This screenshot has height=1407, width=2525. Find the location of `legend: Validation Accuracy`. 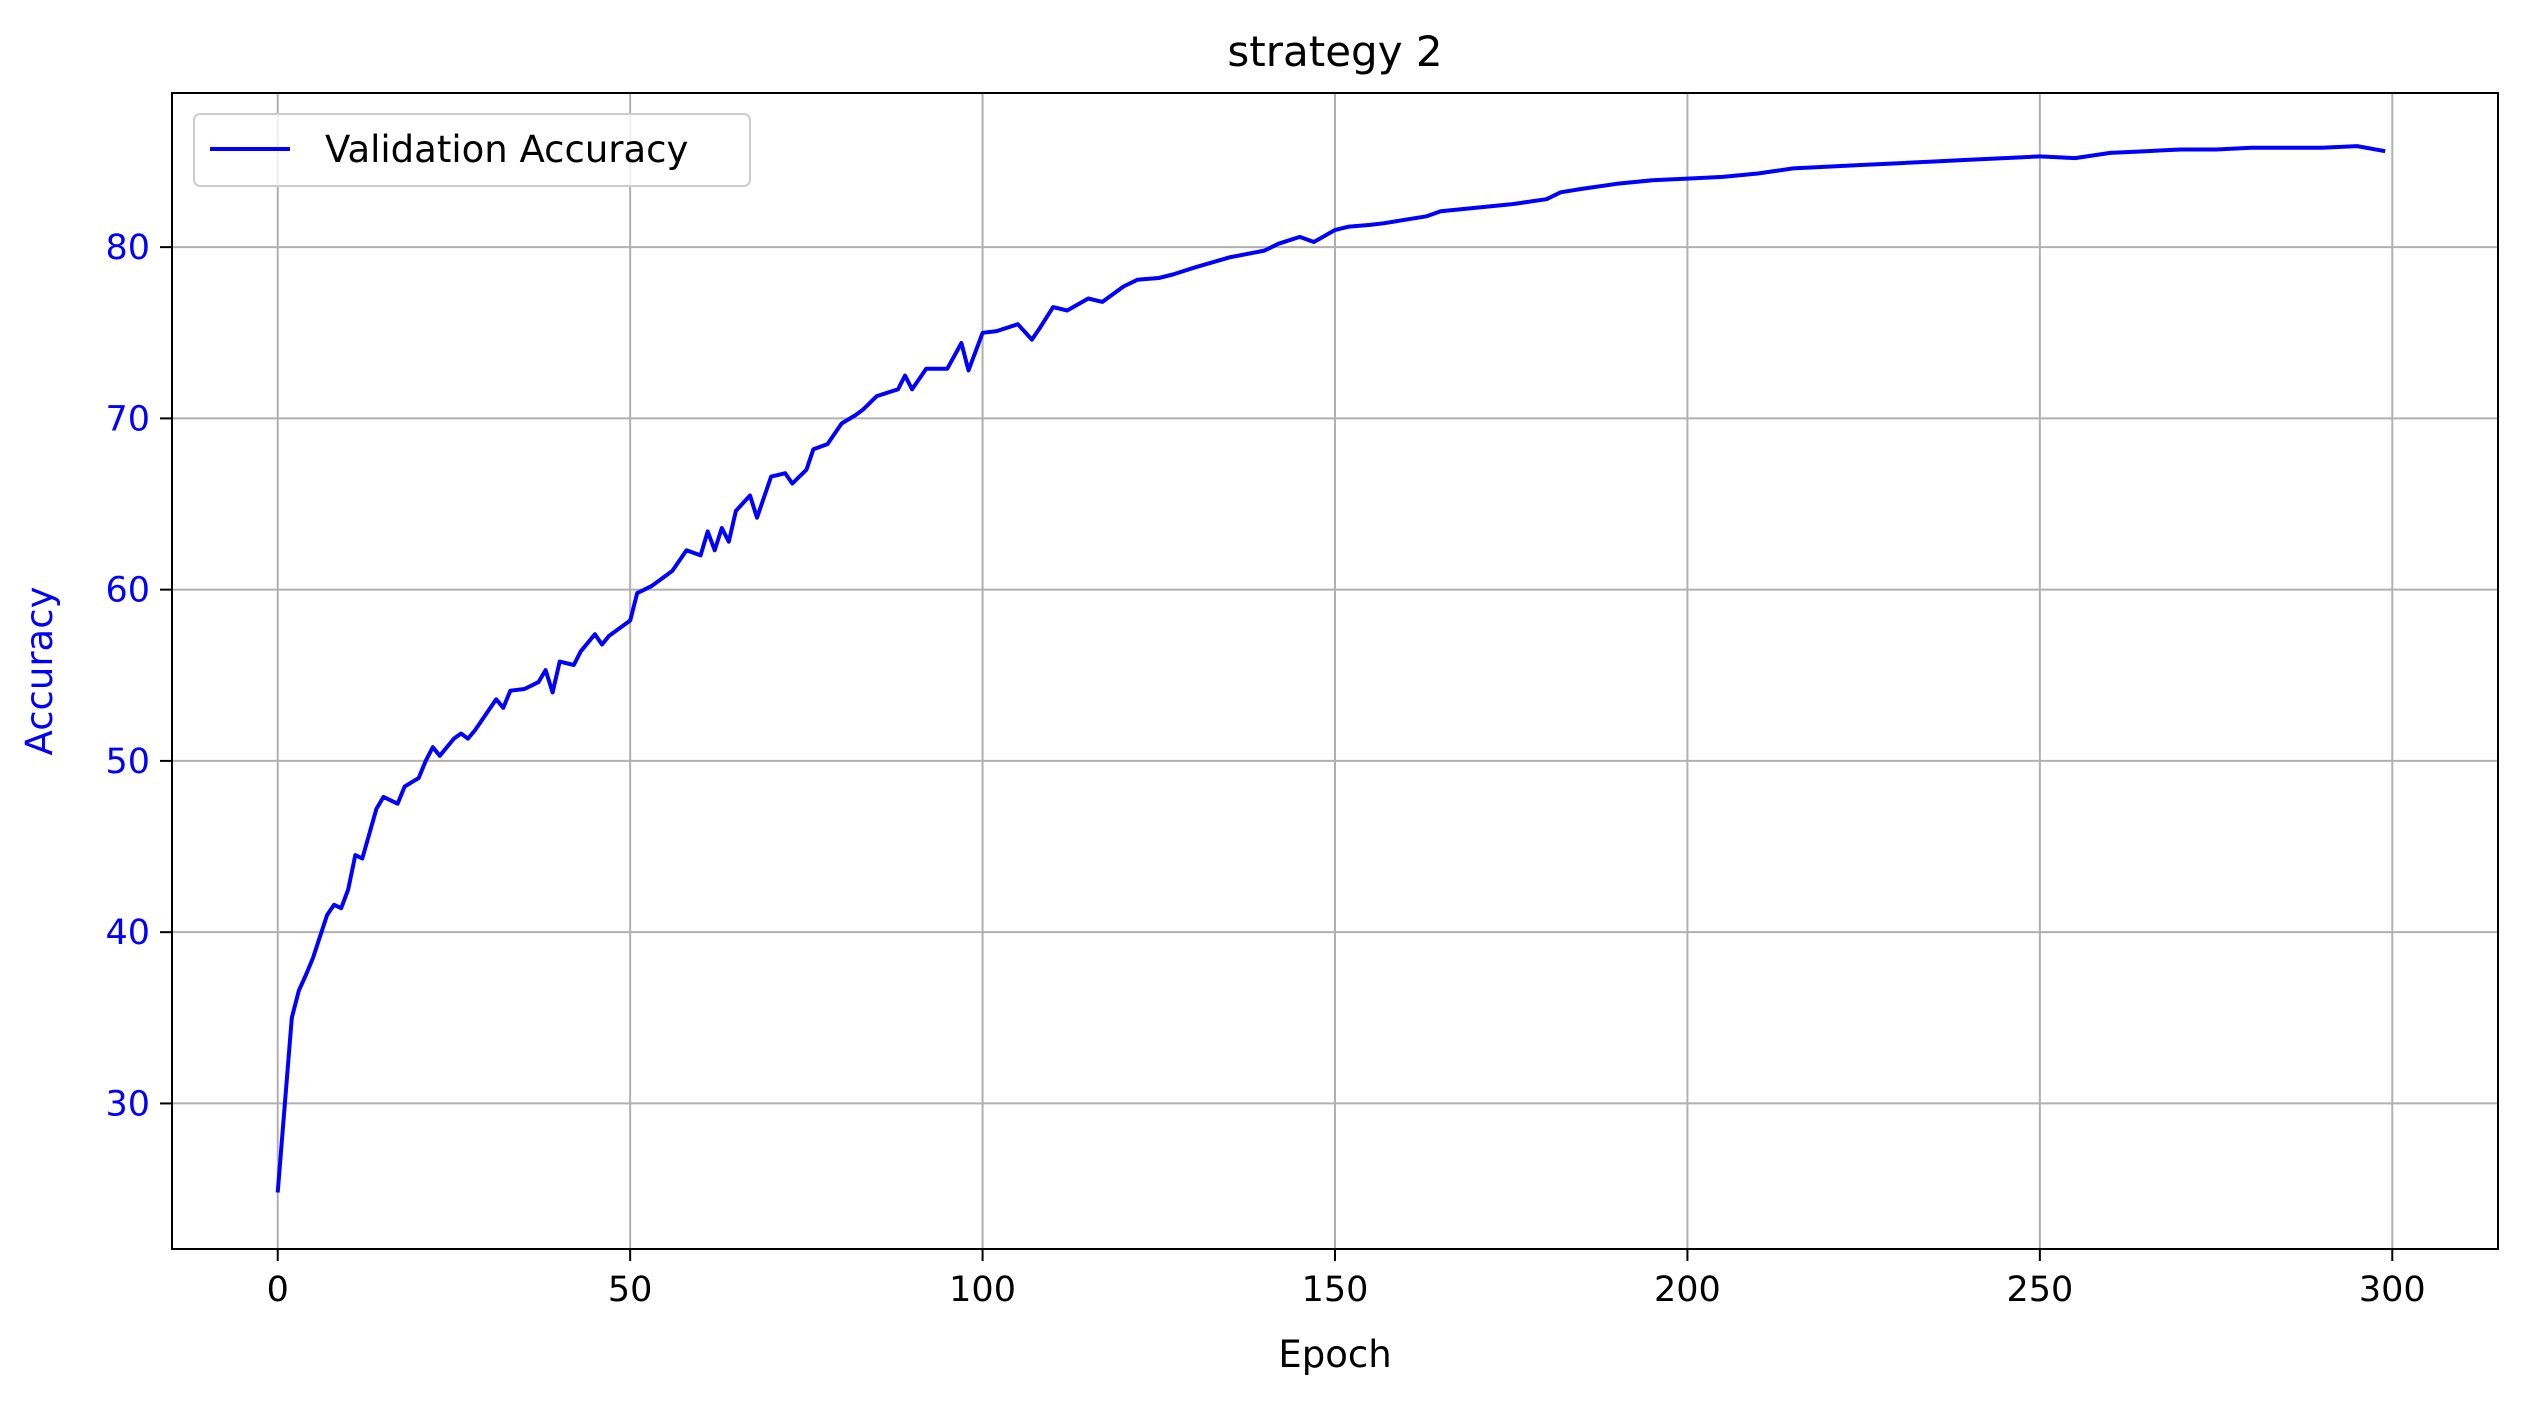

legend: Validation Accuracy is located at coordinates (472, 150).